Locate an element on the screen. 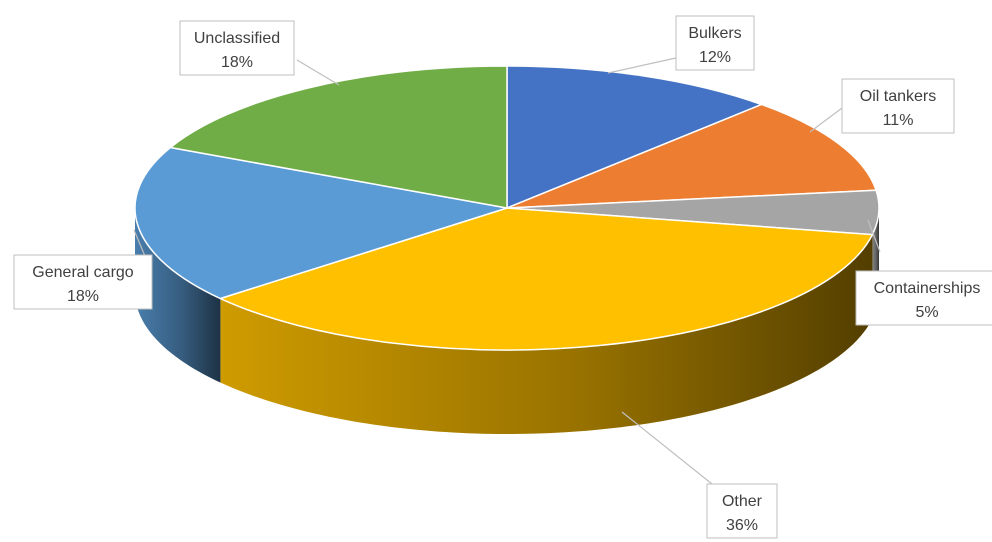  slice-percent-bulkers: 12% is located at coordinates (715, 57).